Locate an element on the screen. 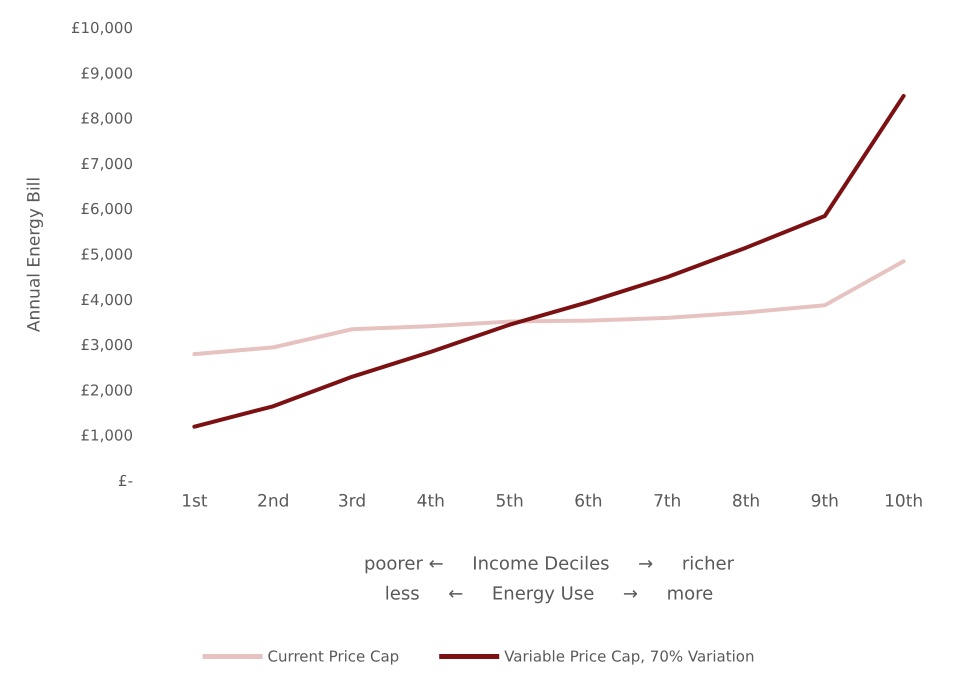  y-tick-label: £5,000 is located at coordinates (106, 255).